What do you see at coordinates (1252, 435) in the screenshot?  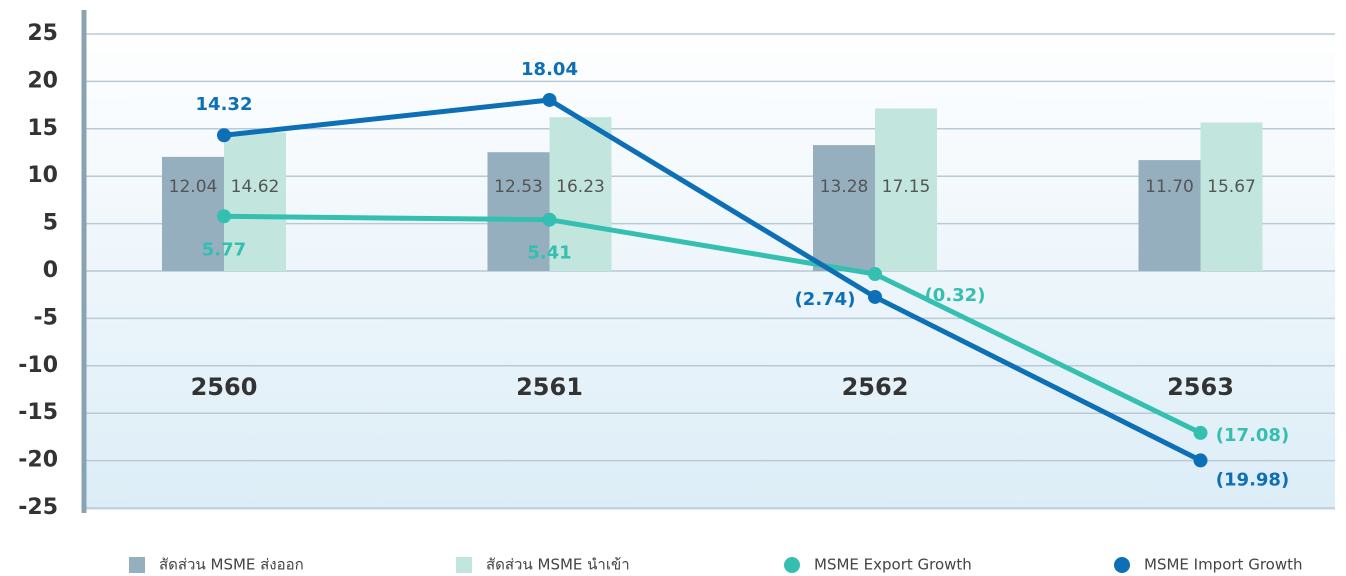 I see `line-value-label: (17.08)` at bounding box center [1252, 435].